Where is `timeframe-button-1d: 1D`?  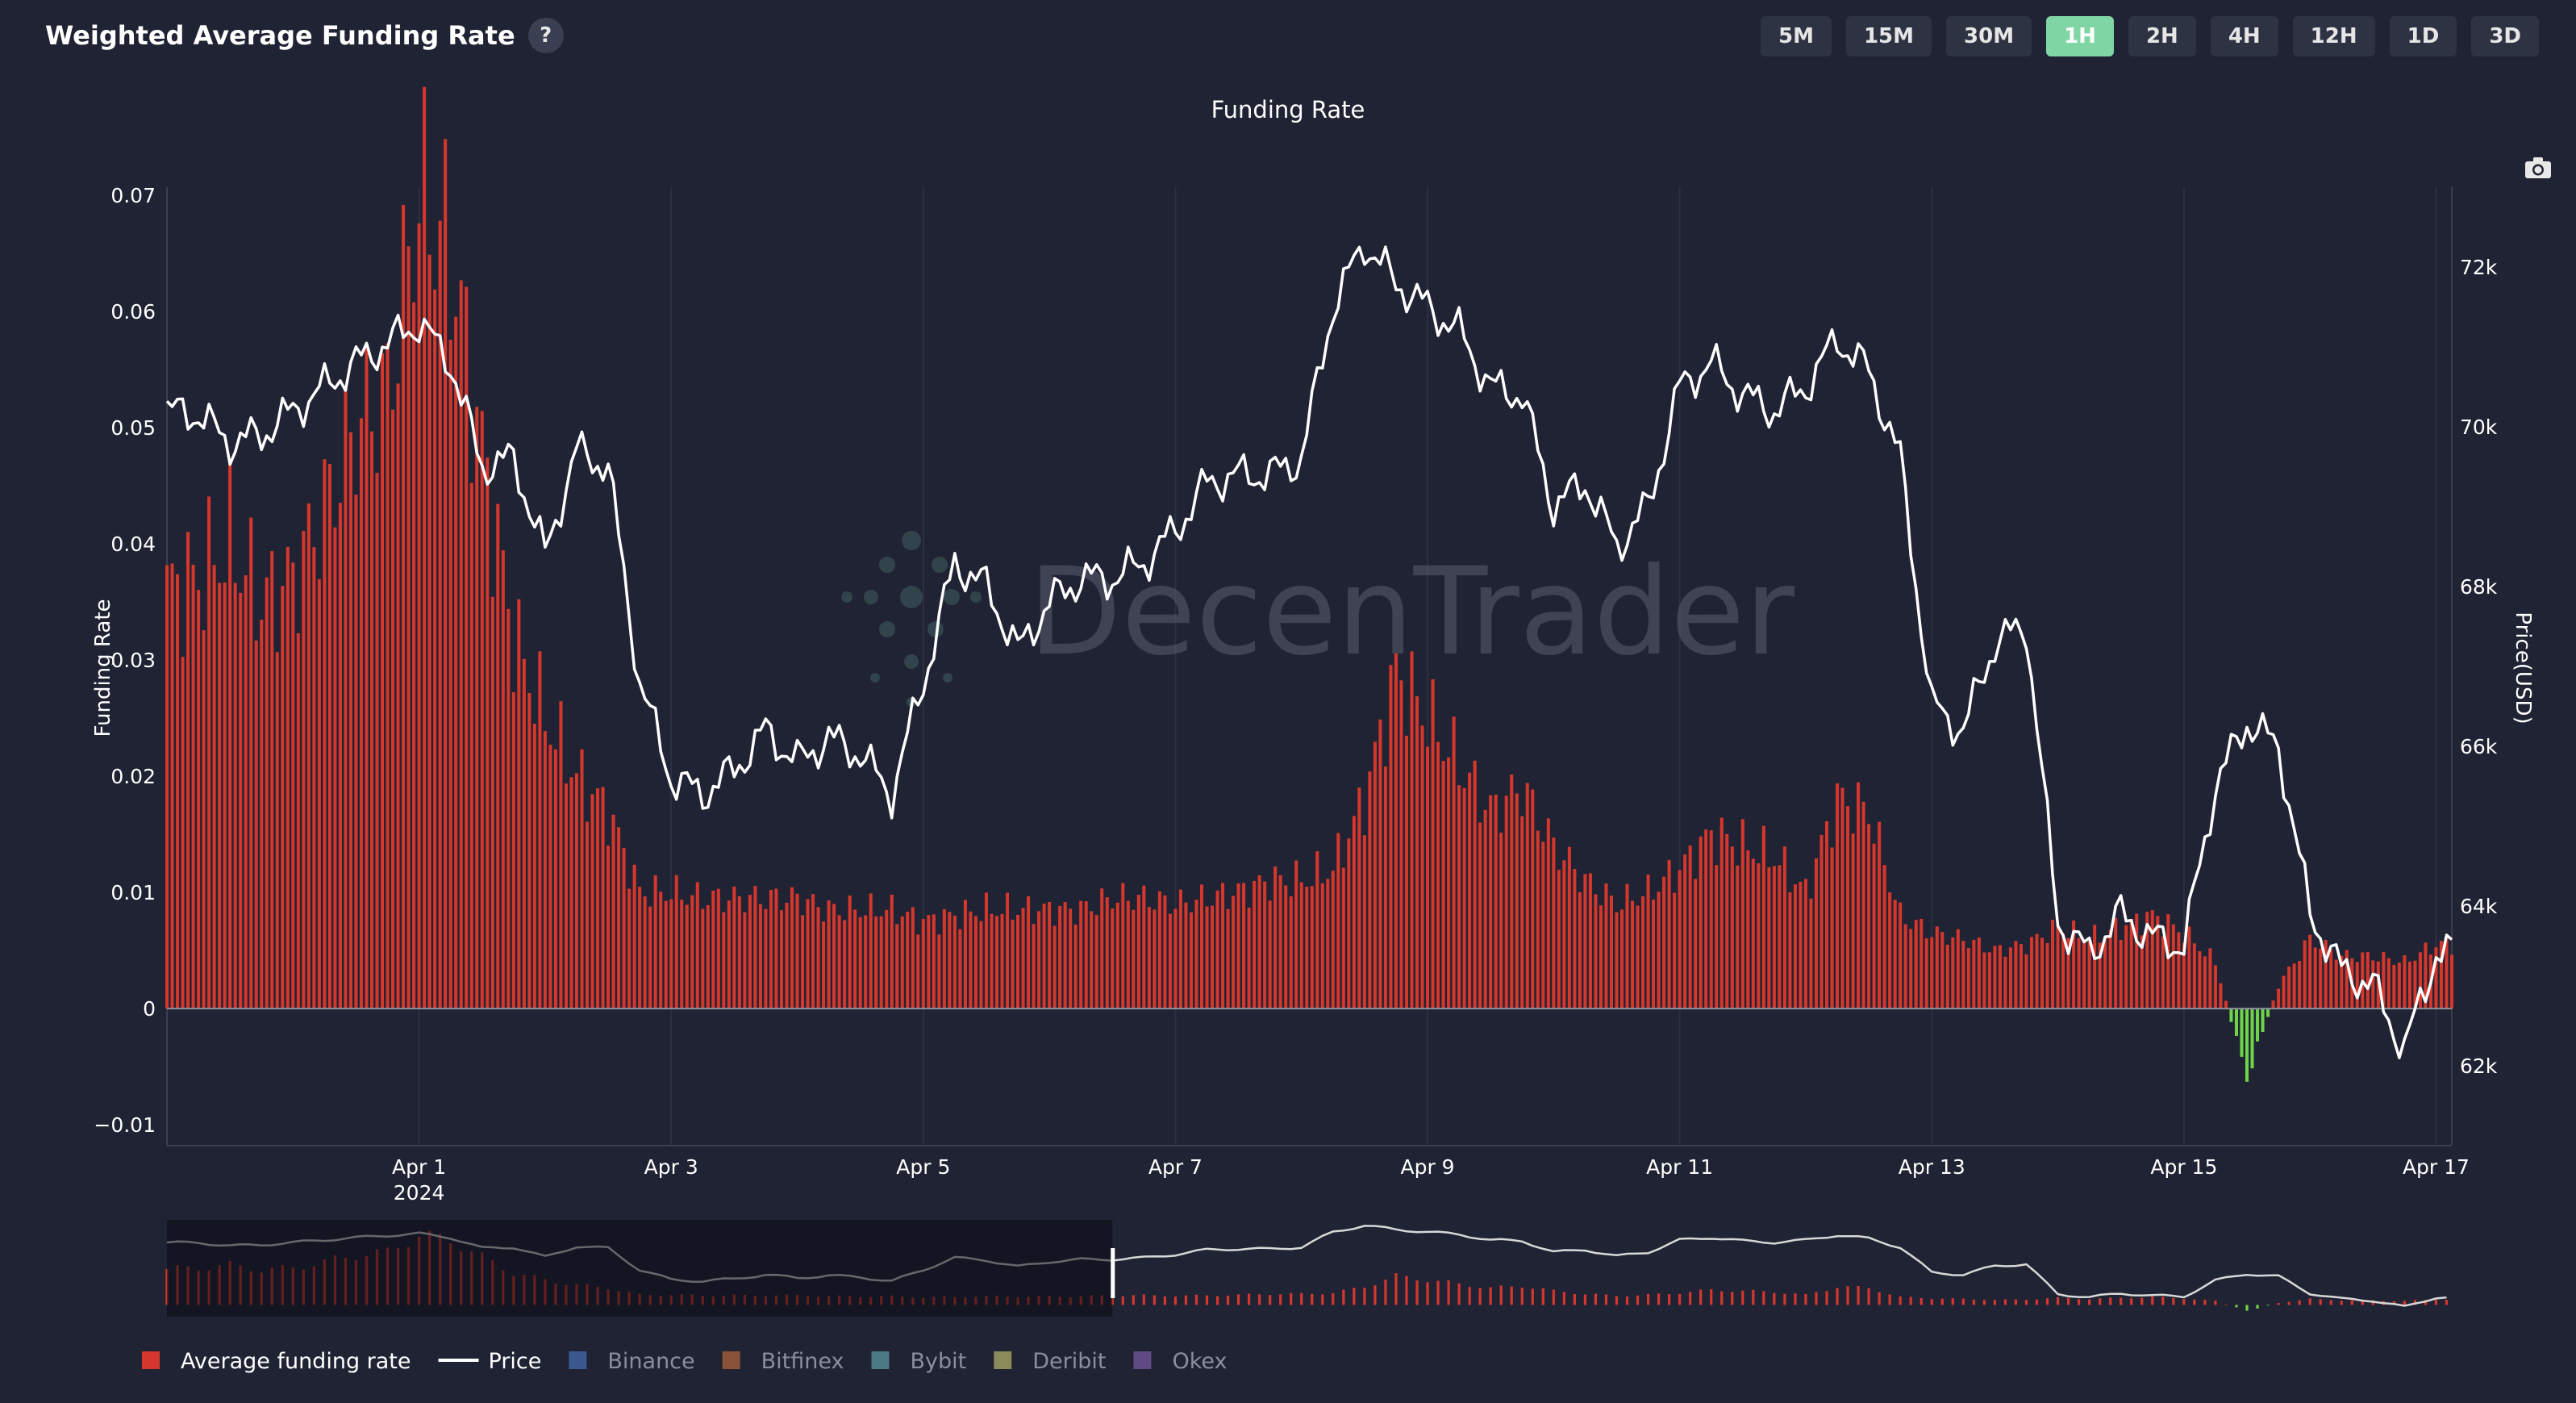
timeframe-button-1d: 1D is located at coordinates (2423, 36).